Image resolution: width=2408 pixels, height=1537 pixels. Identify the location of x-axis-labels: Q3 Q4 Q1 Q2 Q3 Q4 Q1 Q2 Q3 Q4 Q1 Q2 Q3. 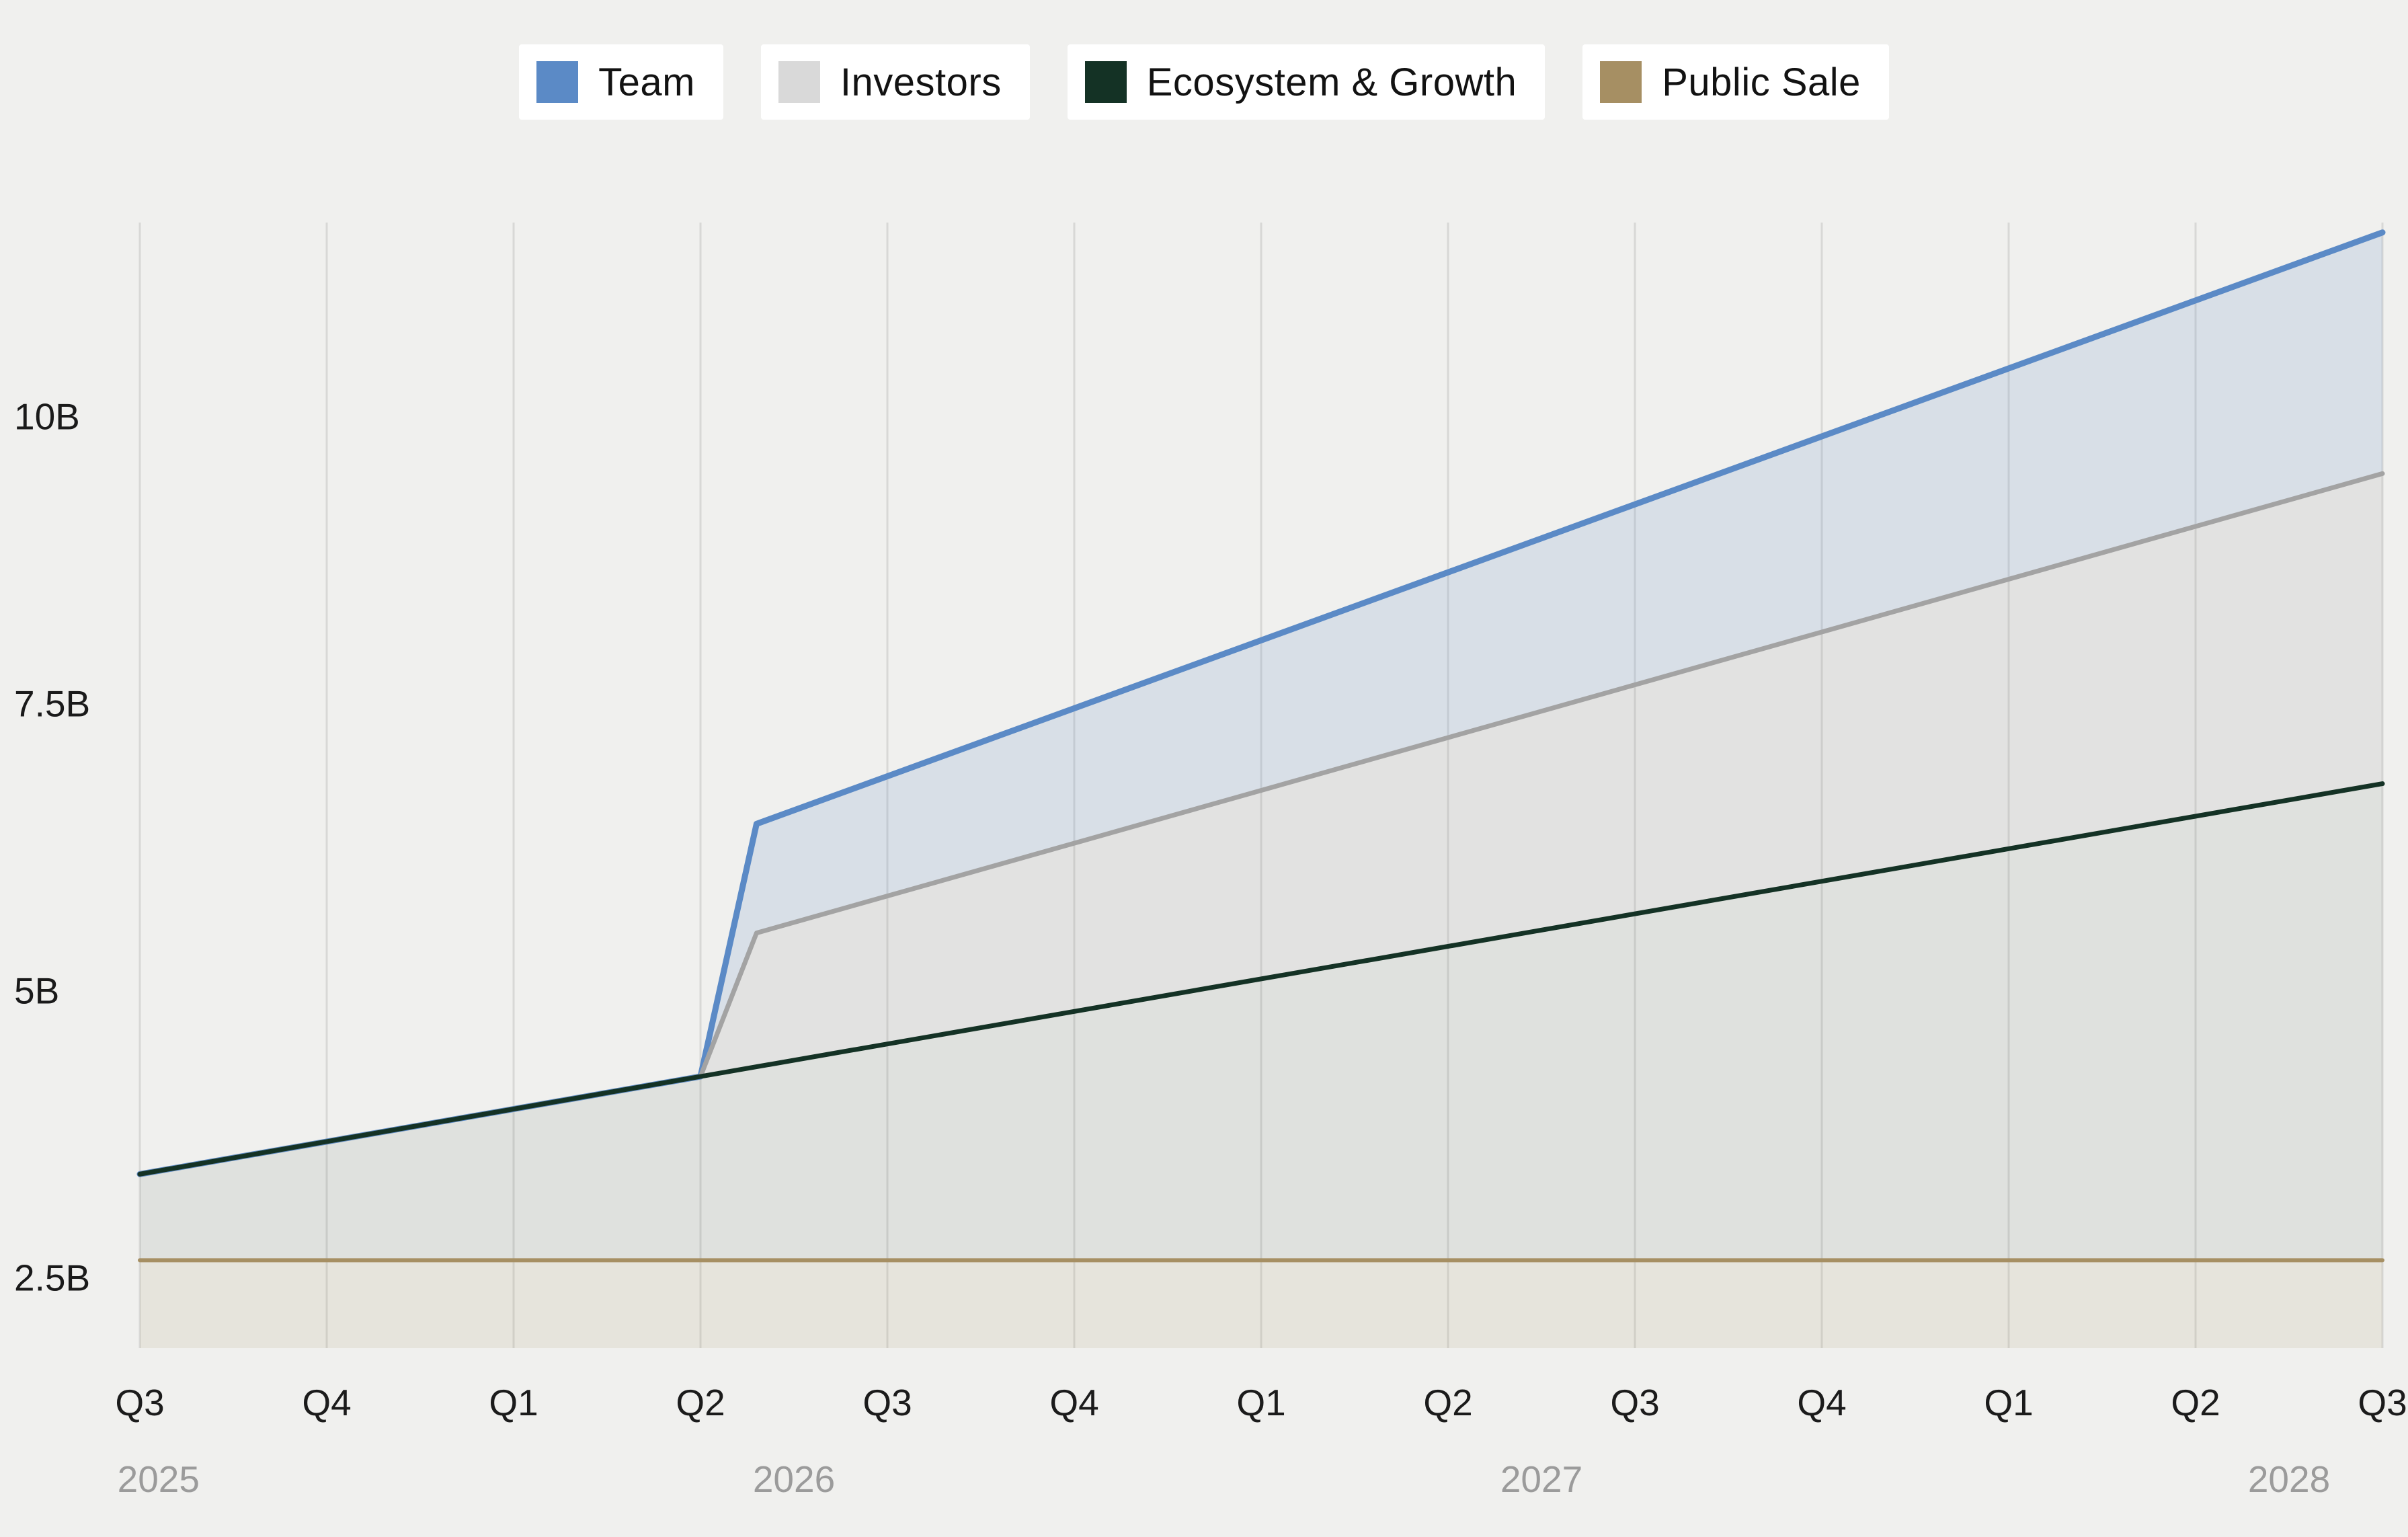
(1261, 1402).